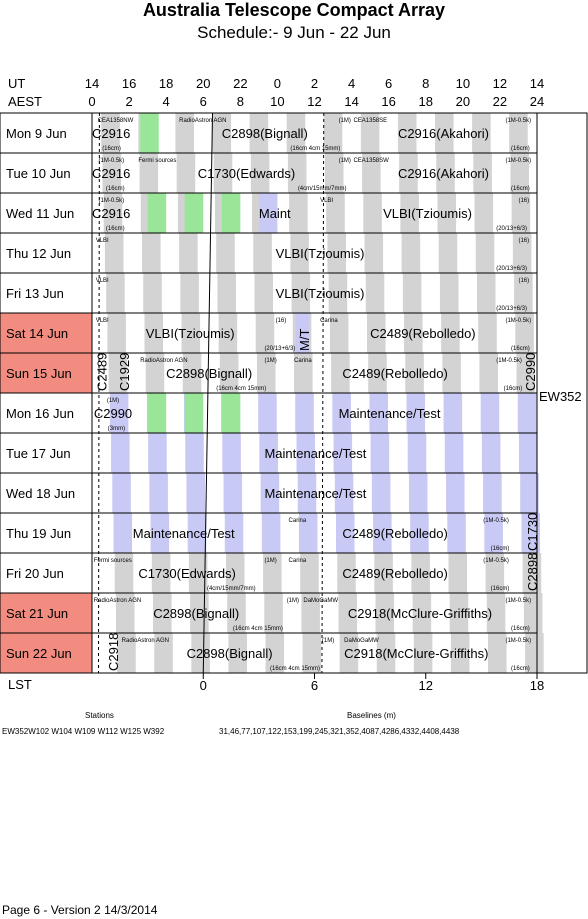 The image size is (588, 919). Describe the element at coordinates (203, 101) in the screenshot. I see `aest-tick: 6` at that location.